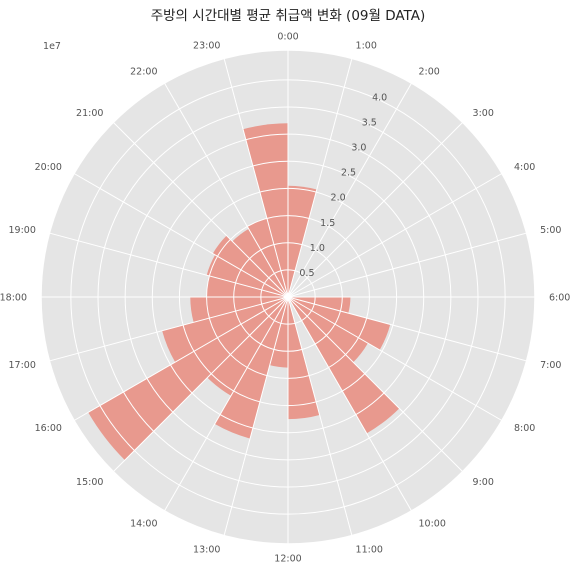 This screenshot has width=576, height=576. Describe the element at coordinates (52, 46) in the screenshot. I see `scale-label: 1e7` at that location.